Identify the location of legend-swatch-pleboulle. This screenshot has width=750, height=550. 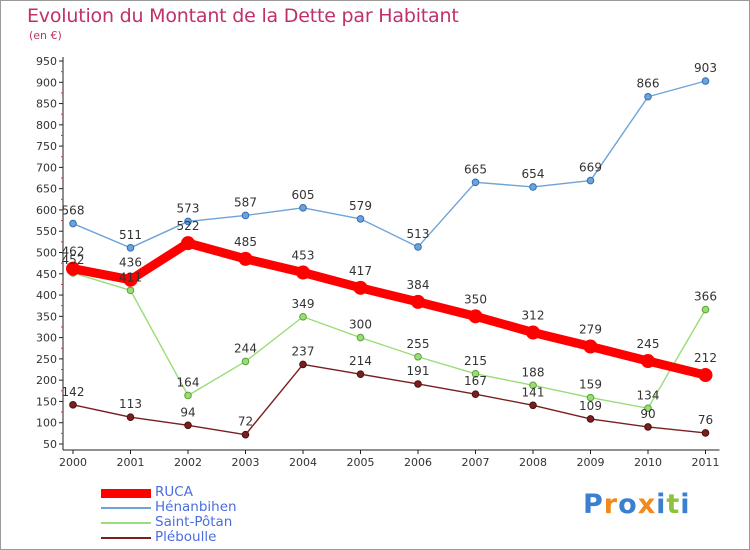
(126, 537).